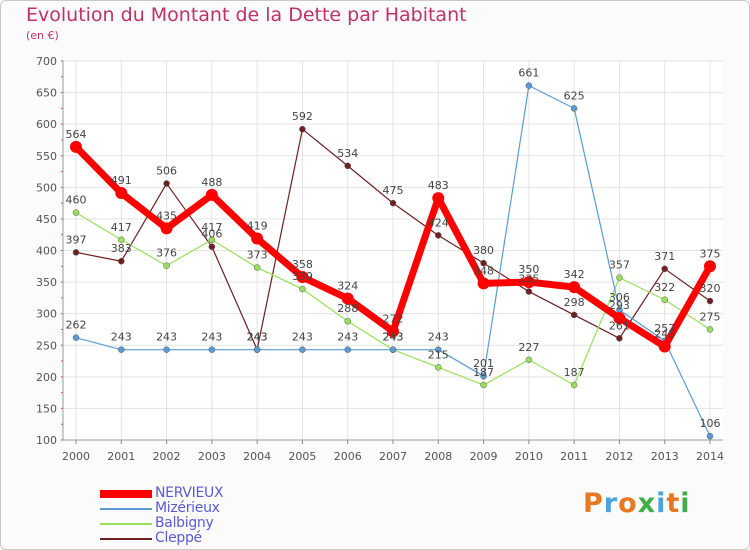  Describe the element at coordinates (189, 493) in the screenshot. I see `legend-label: NERVIEUX` at that location.